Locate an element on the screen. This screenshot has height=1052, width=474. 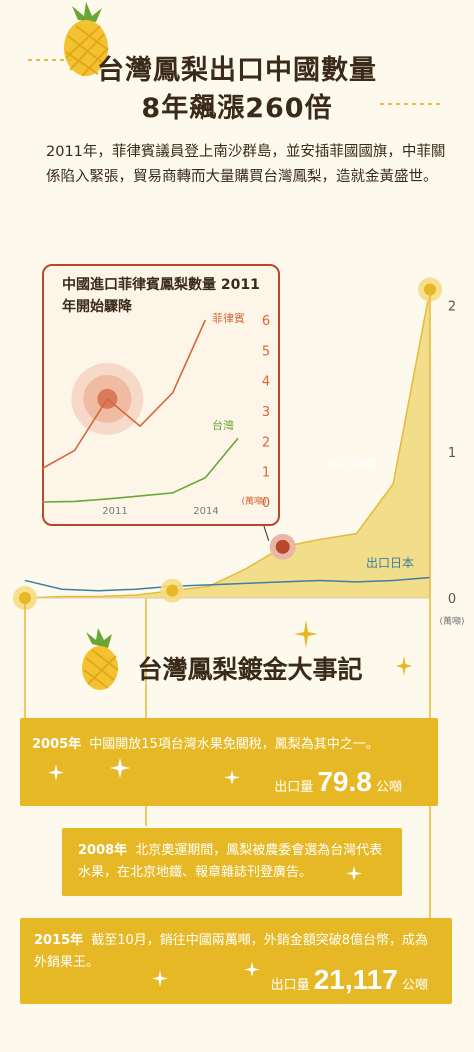
series-label-japan: 出口日本 is located at coordinates (390, 563).